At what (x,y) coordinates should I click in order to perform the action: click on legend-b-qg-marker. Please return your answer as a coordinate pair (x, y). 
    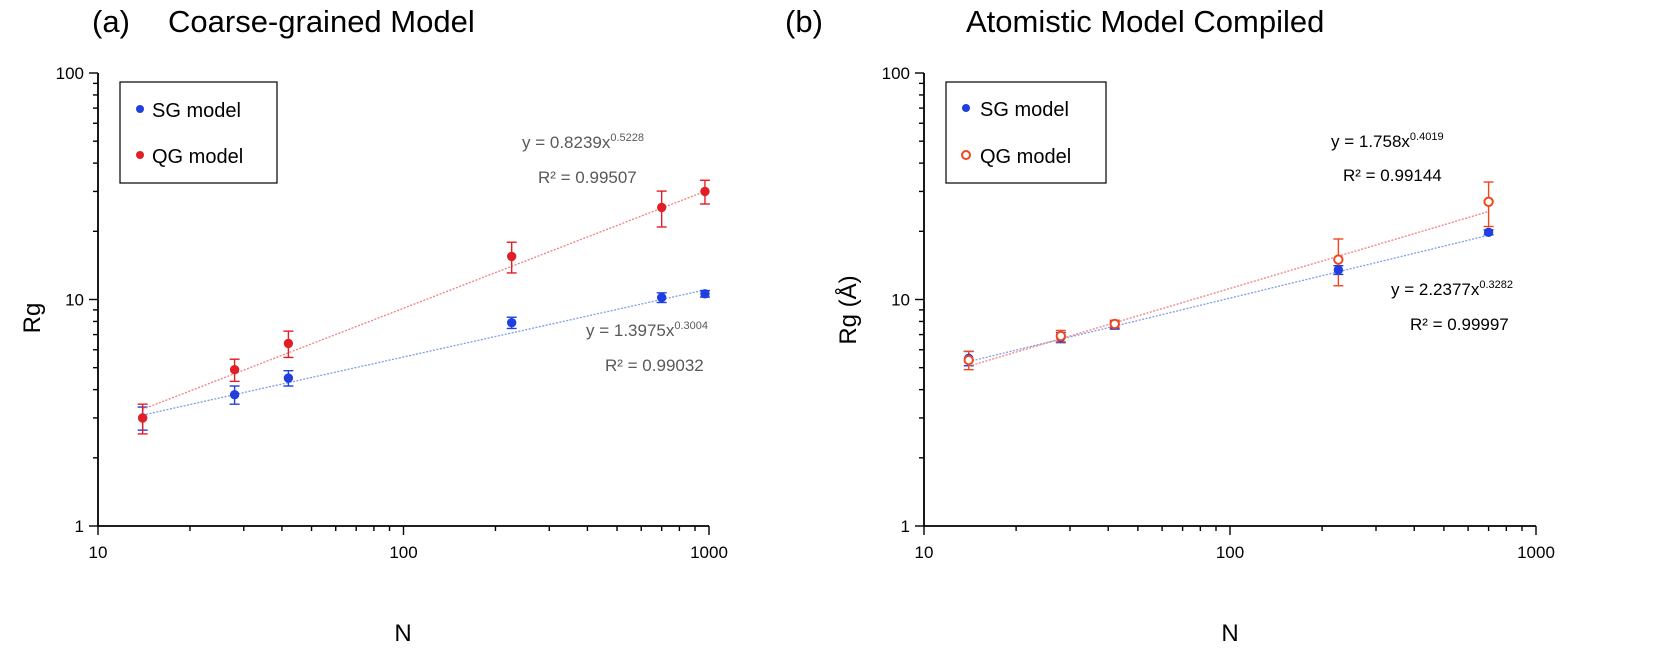
    Looking at the image, I should click on (966, 155).